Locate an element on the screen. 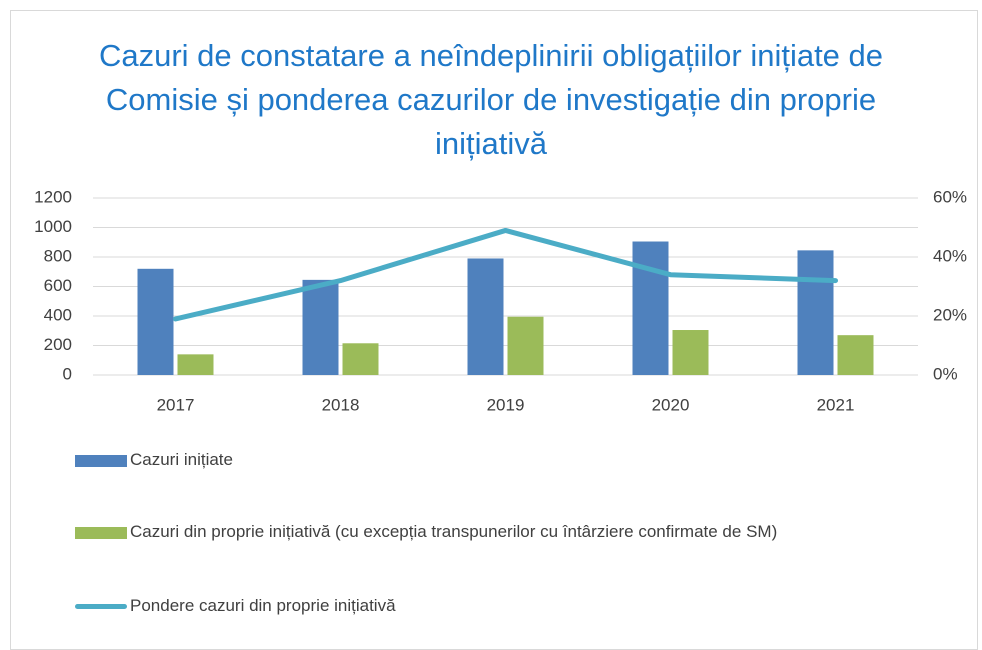 The image size is (982, 650). y-tick-label: 800 is located at coordinates (58, 255).